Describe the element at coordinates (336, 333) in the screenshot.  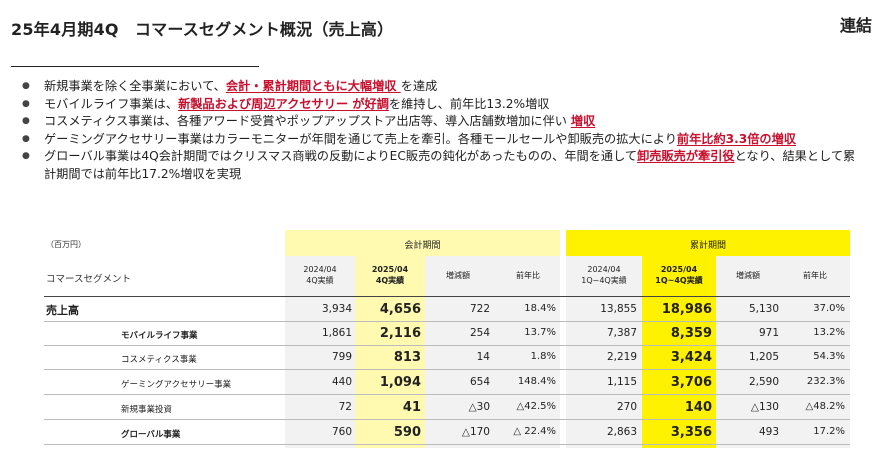
I see `table-cell: 1,861` at that location.